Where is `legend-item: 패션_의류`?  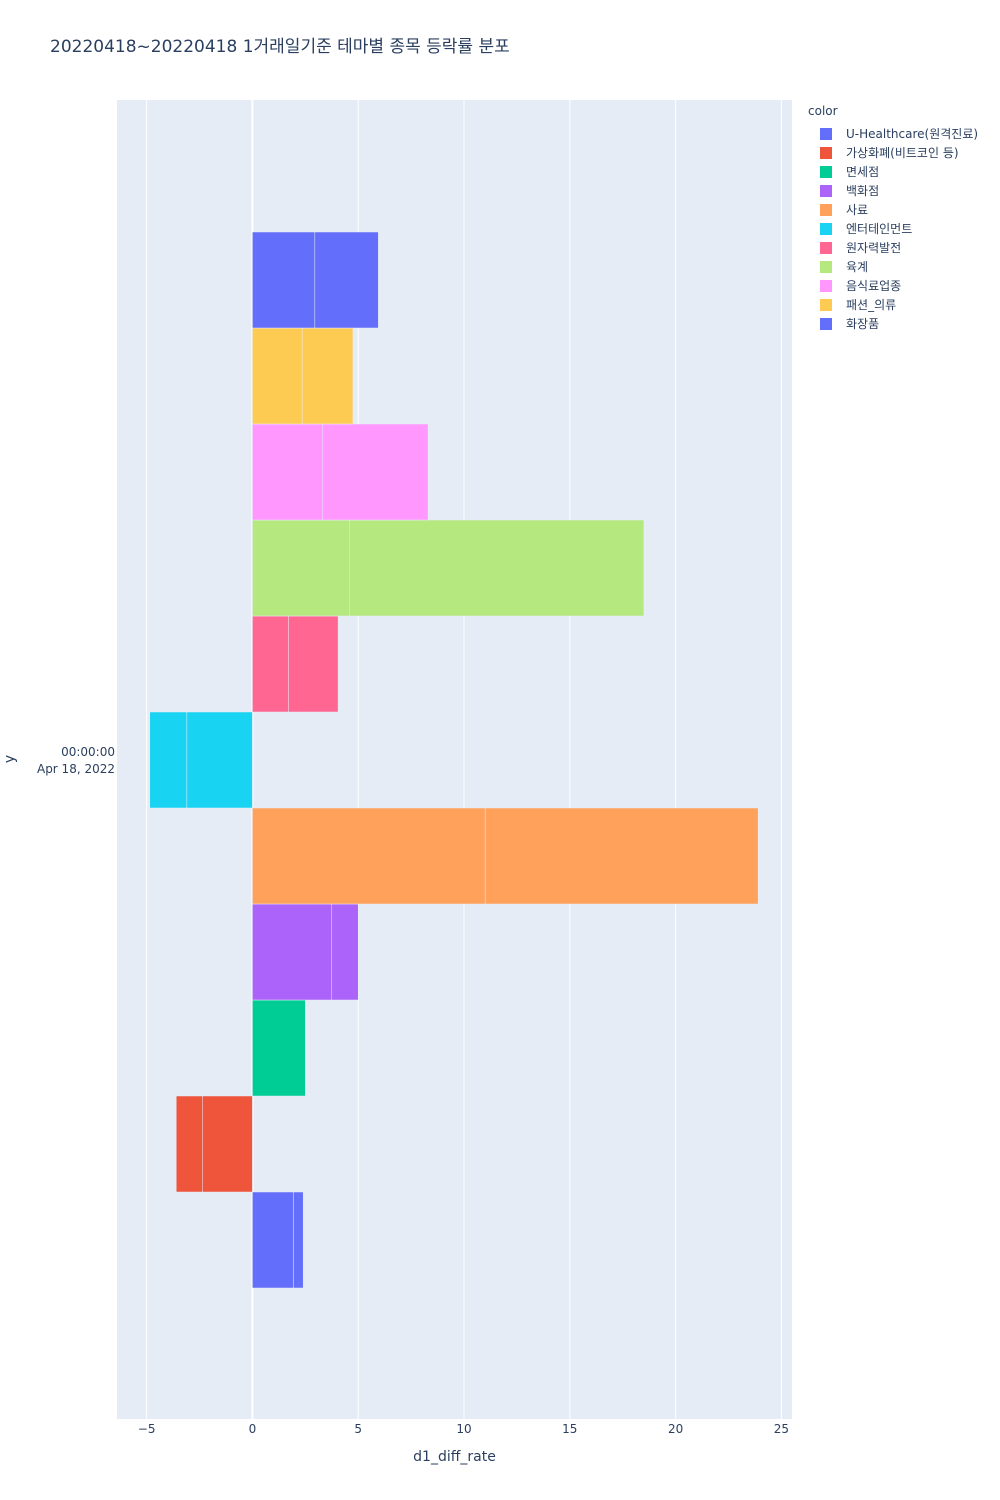 legend-item: 패션_의류 is located at coordinates (899, 304).